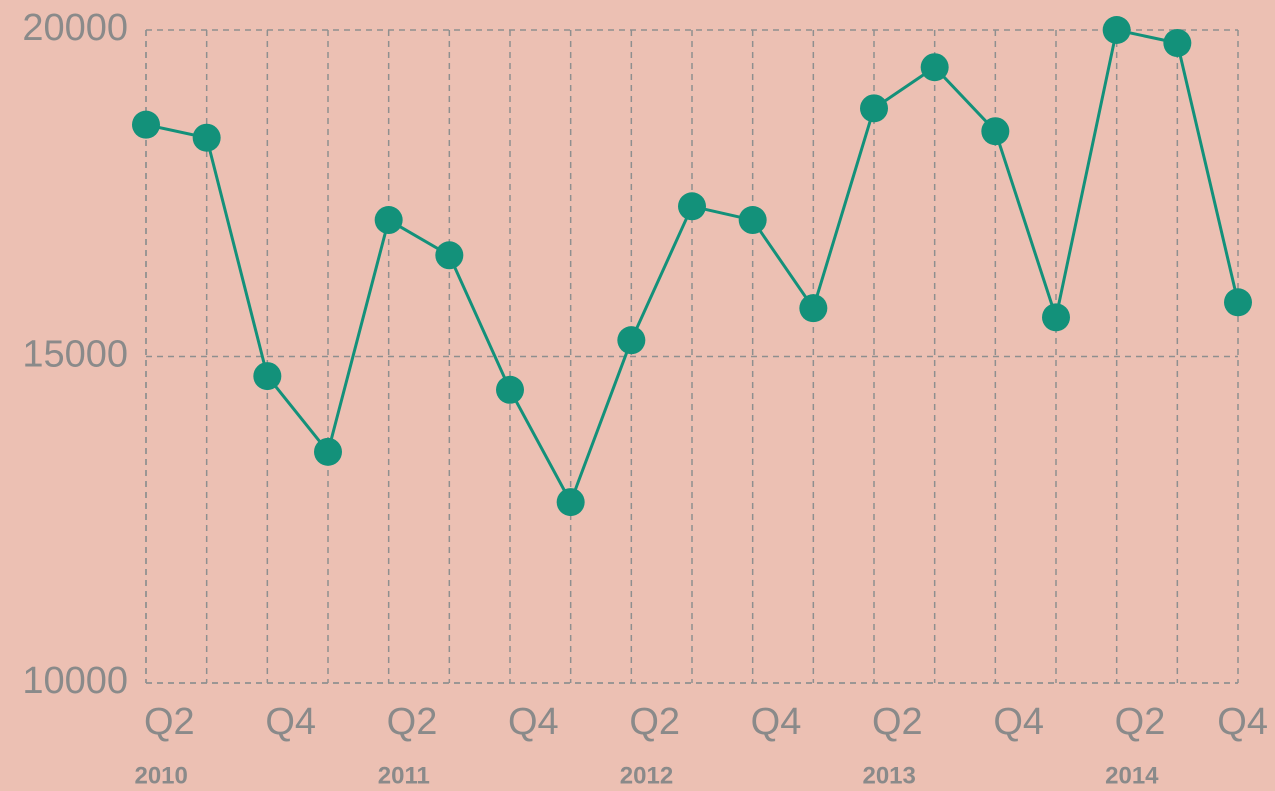 The width and height of the screenshot is (1275, 791). Describe the element at coordinates (888, 775) in the screenshot. I see `x-group-label: 2013` at that location.